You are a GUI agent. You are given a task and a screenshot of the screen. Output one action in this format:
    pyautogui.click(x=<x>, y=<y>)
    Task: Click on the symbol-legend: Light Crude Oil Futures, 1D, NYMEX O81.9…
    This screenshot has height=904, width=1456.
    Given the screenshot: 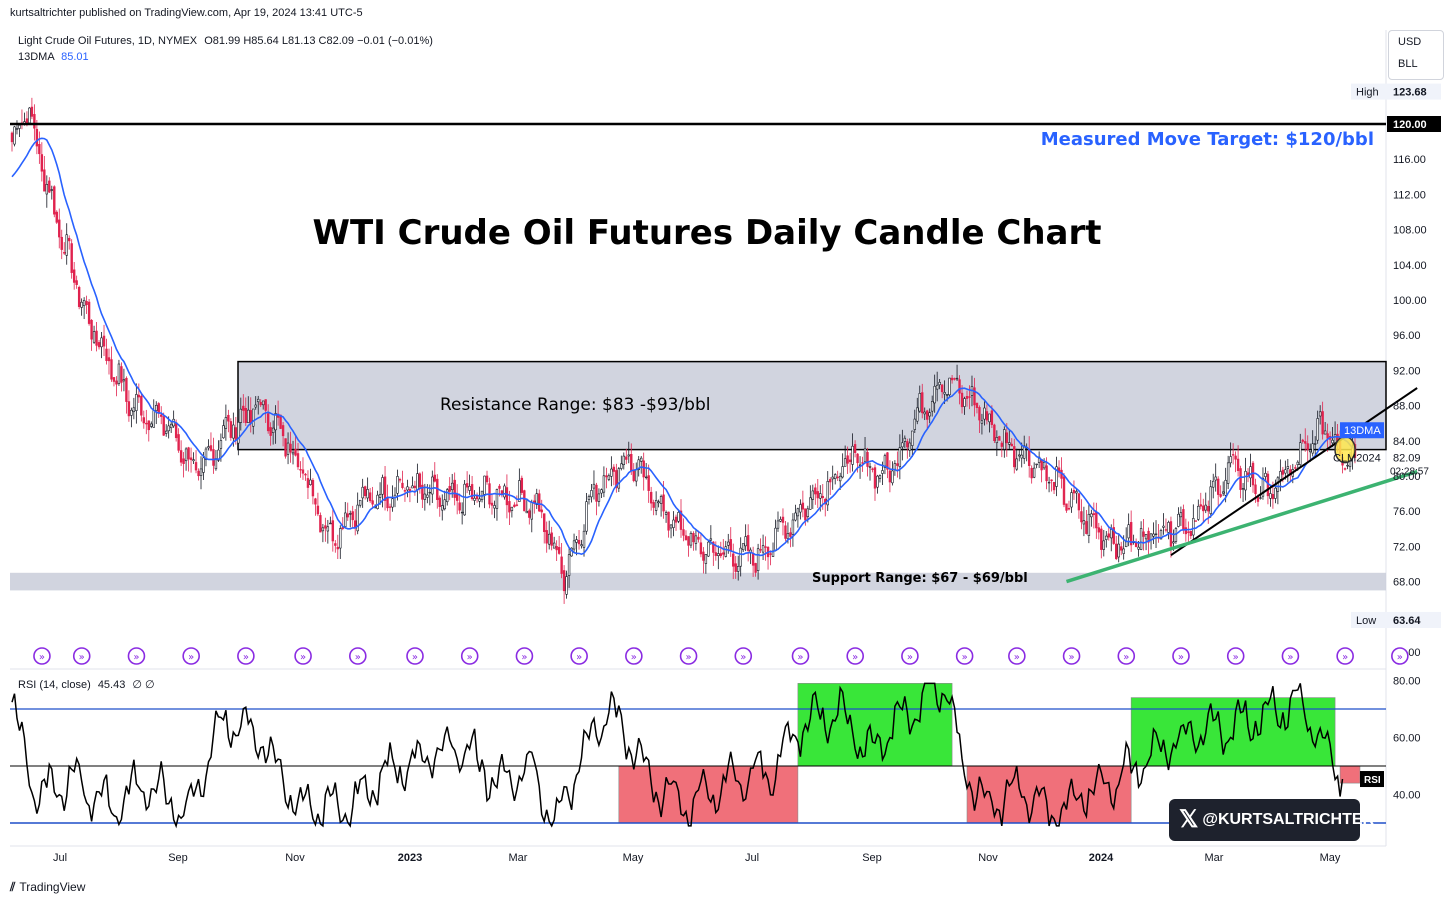 What is the action you would take?
    pyautogui.click(x=225, y=41)
    